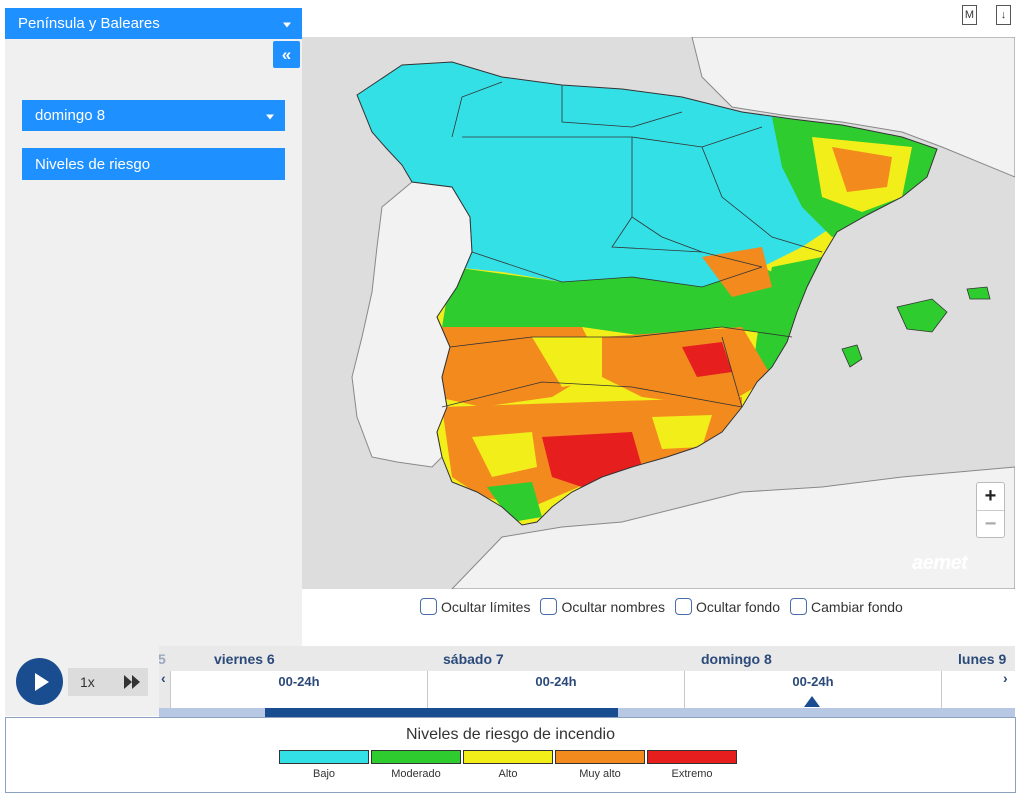 This screenshot has height=799, width=1024. I want to click on play-icon, so click(41, 681).